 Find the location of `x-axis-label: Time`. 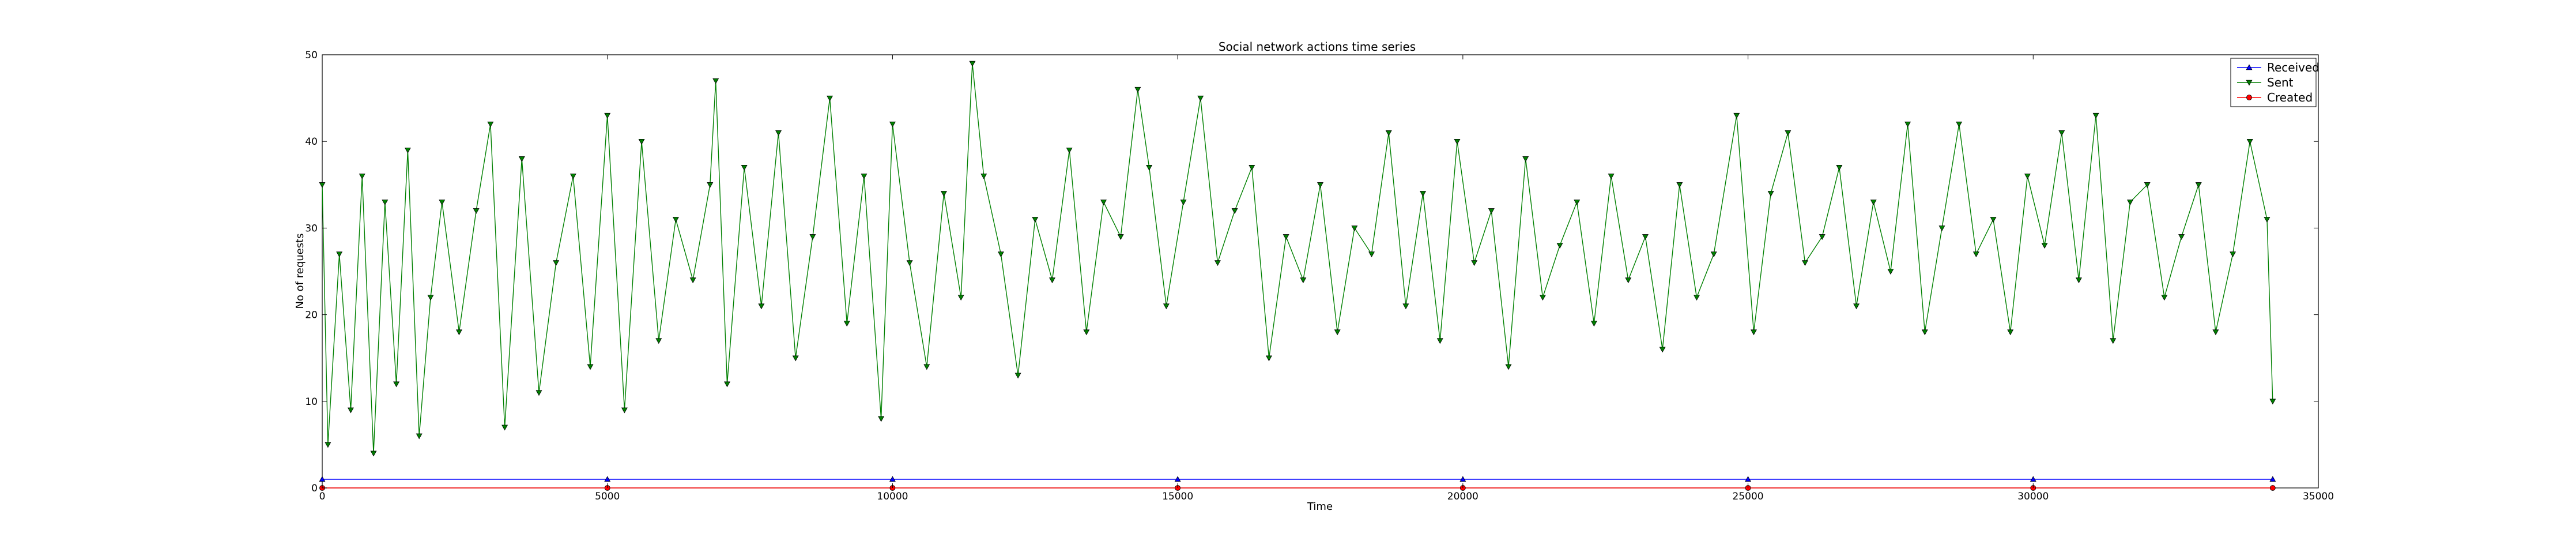

x-axis-label: Time is located at coordinates (1320, 507).